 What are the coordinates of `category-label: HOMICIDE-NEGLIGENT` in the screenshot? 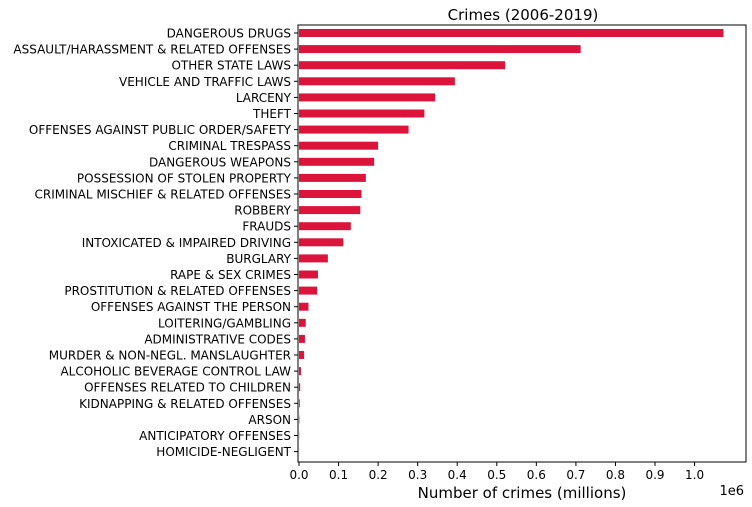 It's located at (223, 452).